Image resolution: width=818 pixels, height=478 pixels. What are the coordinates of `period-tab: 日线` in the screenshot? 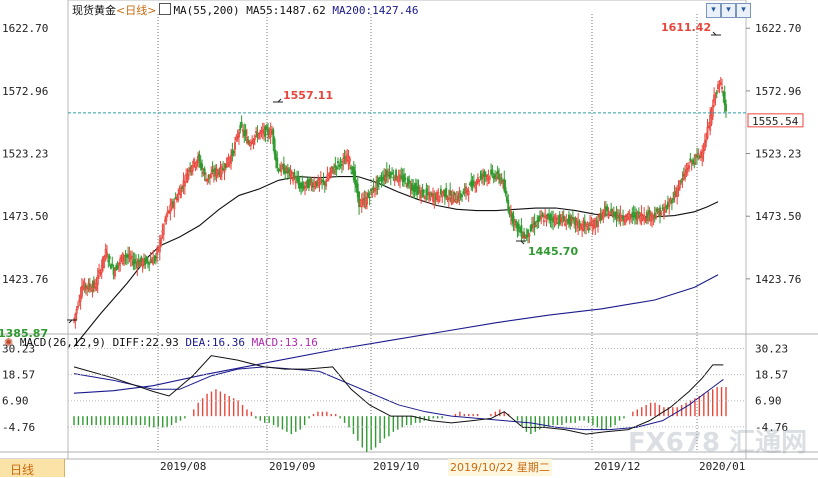 It's located at (32, 468).